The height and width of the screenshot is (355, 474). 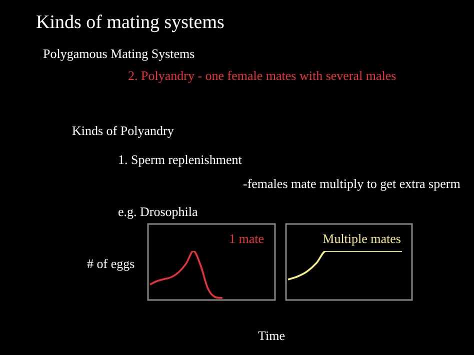 What do you see at coordinates (246, 238) in the screenshot?
I see `text: 1 mate` at bounding box center [246, 238].